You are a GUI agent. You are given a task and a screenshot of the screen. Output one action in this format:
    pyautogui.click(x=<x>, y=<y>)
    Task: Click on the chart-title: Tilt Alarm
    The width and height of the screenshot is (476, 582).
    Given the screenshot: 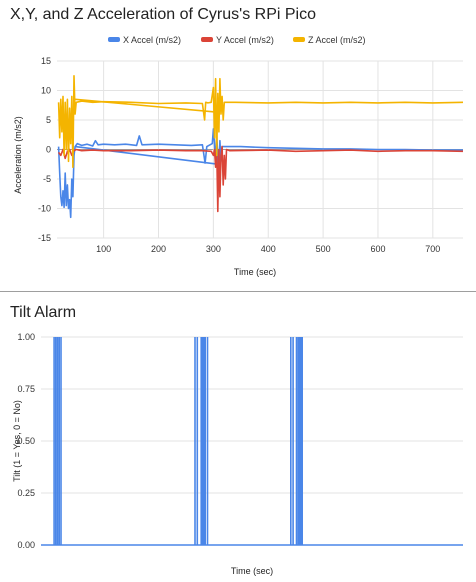 What is the action you would take?
    pyautogui.click(x=43, y=312)
    